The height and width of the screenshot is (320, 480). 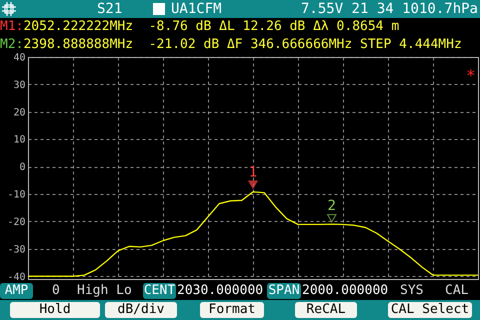 I want to click on y-tick-label: 0, so click(x=22, y=168).